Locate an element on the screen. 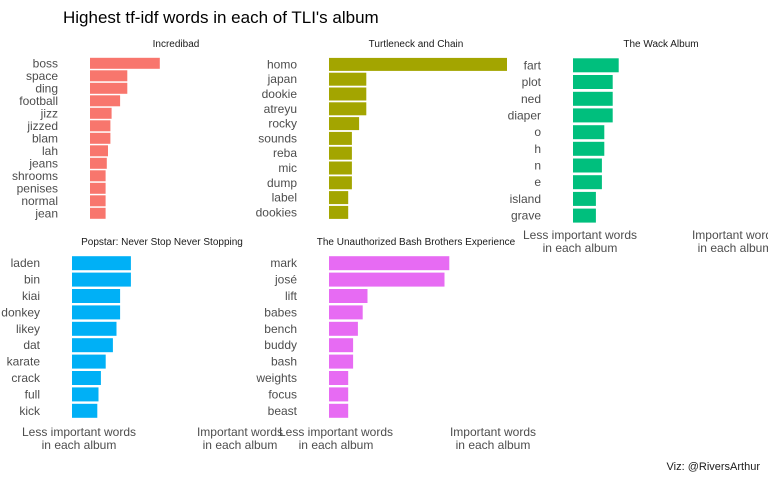  category-tick-label: blam is located at coordinates (45, 138).